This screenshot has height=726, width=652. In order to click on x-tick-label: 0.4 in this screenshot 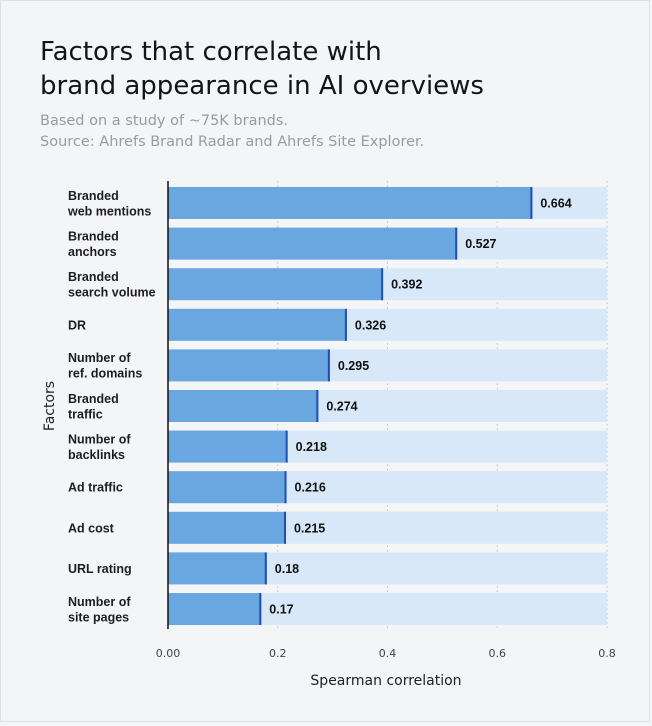, I will do `click(388, 653)`.